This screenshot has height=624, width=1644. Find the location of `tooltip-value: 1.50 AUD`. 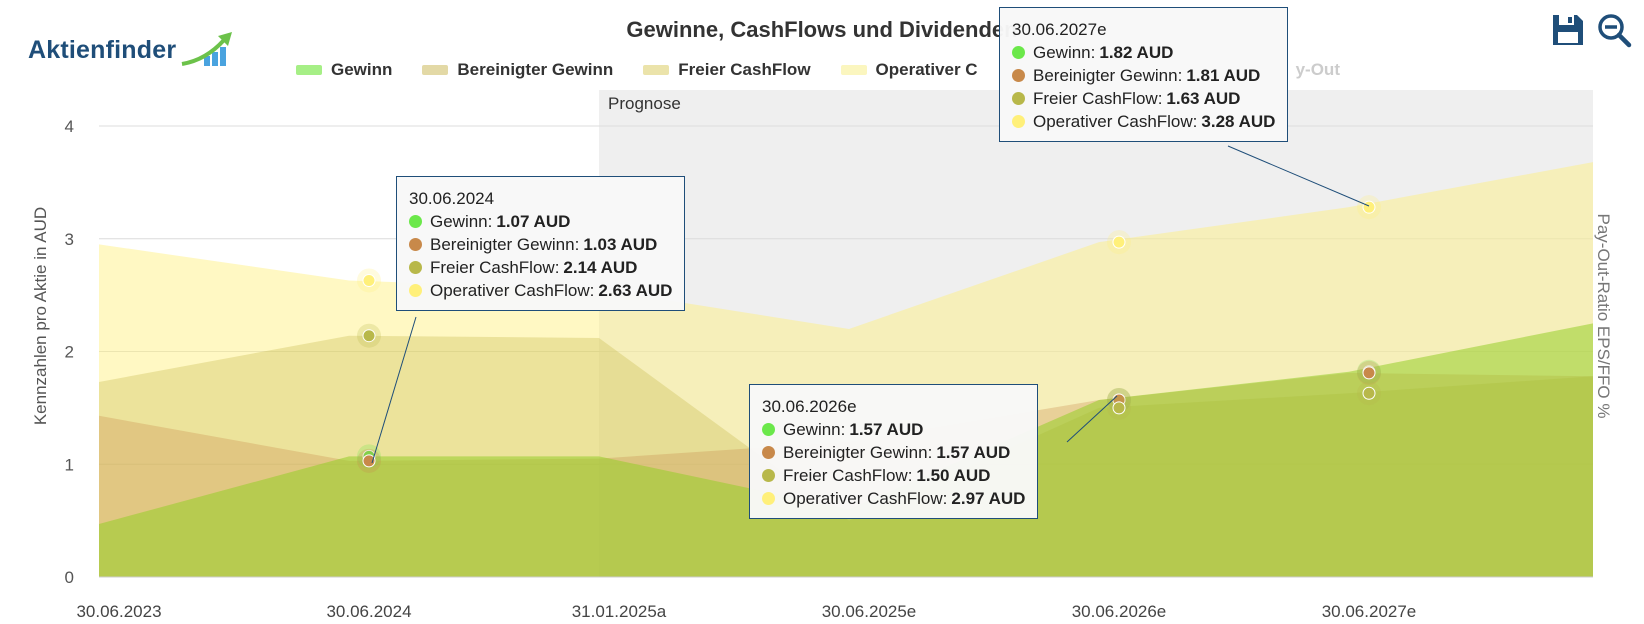

tooltip-value: 1.50 AUD is located at coordinates (953, 475).